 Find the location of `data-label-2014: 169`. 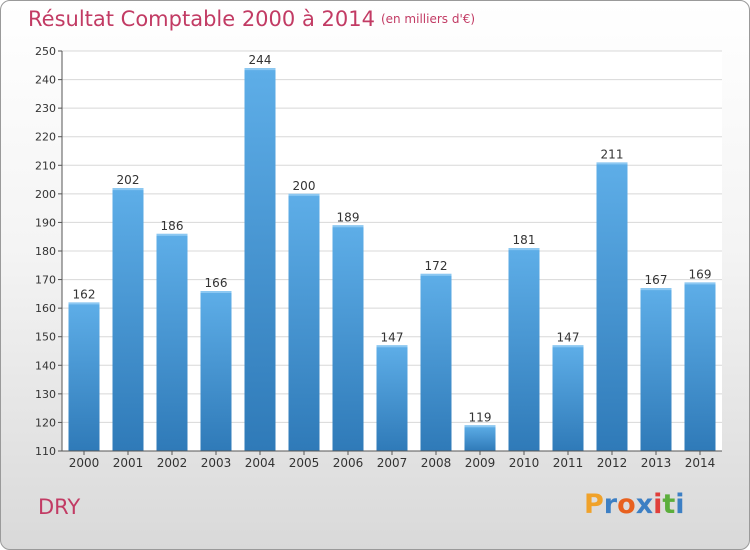

data-label-2014: 169 is located at coordinates (700, 274).